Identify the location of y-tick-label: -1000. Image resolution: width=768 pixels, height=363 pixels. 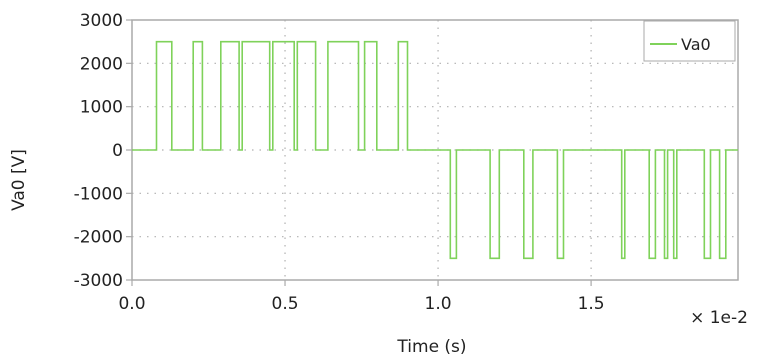
(98, 194).